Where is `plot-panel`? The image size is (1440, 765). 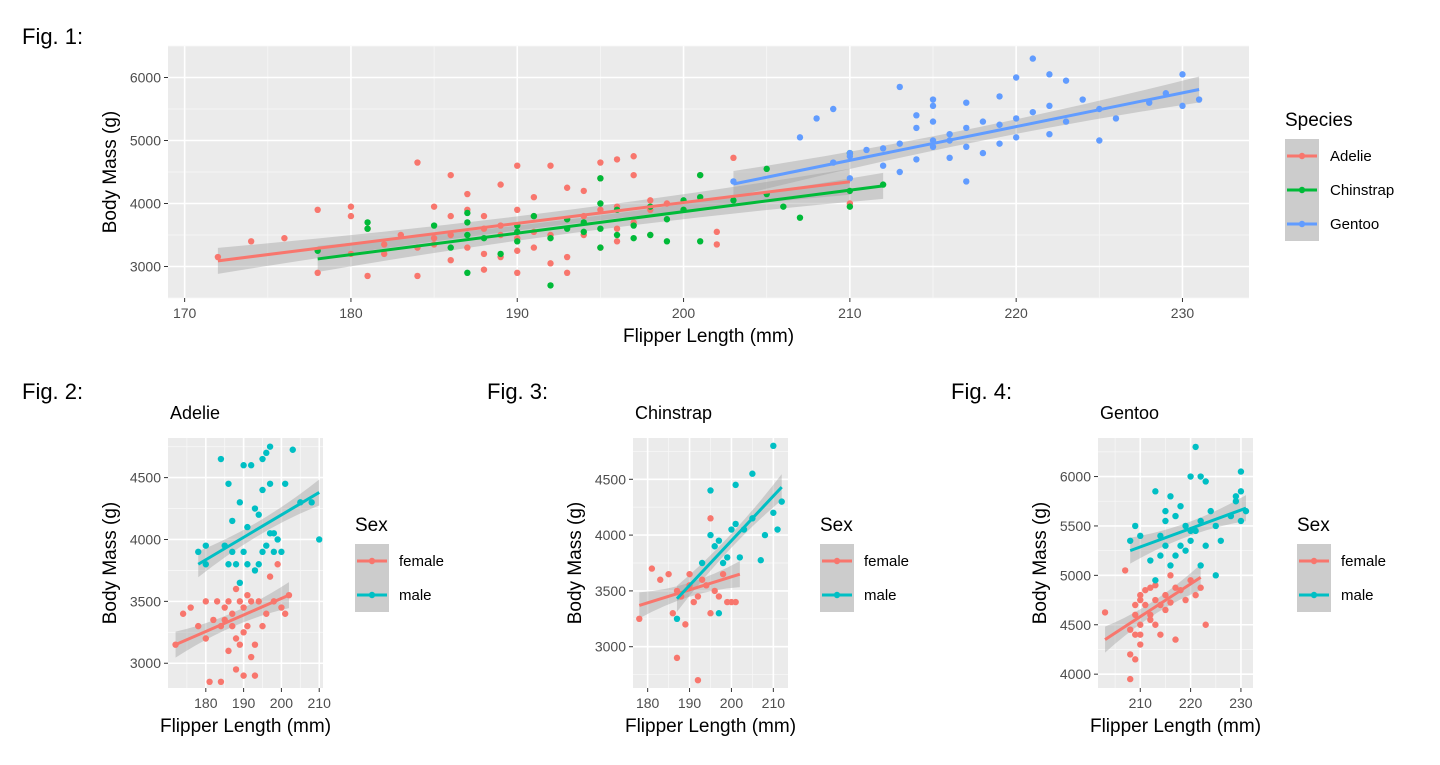
plot-panel is located at coordinates (1175, 563).